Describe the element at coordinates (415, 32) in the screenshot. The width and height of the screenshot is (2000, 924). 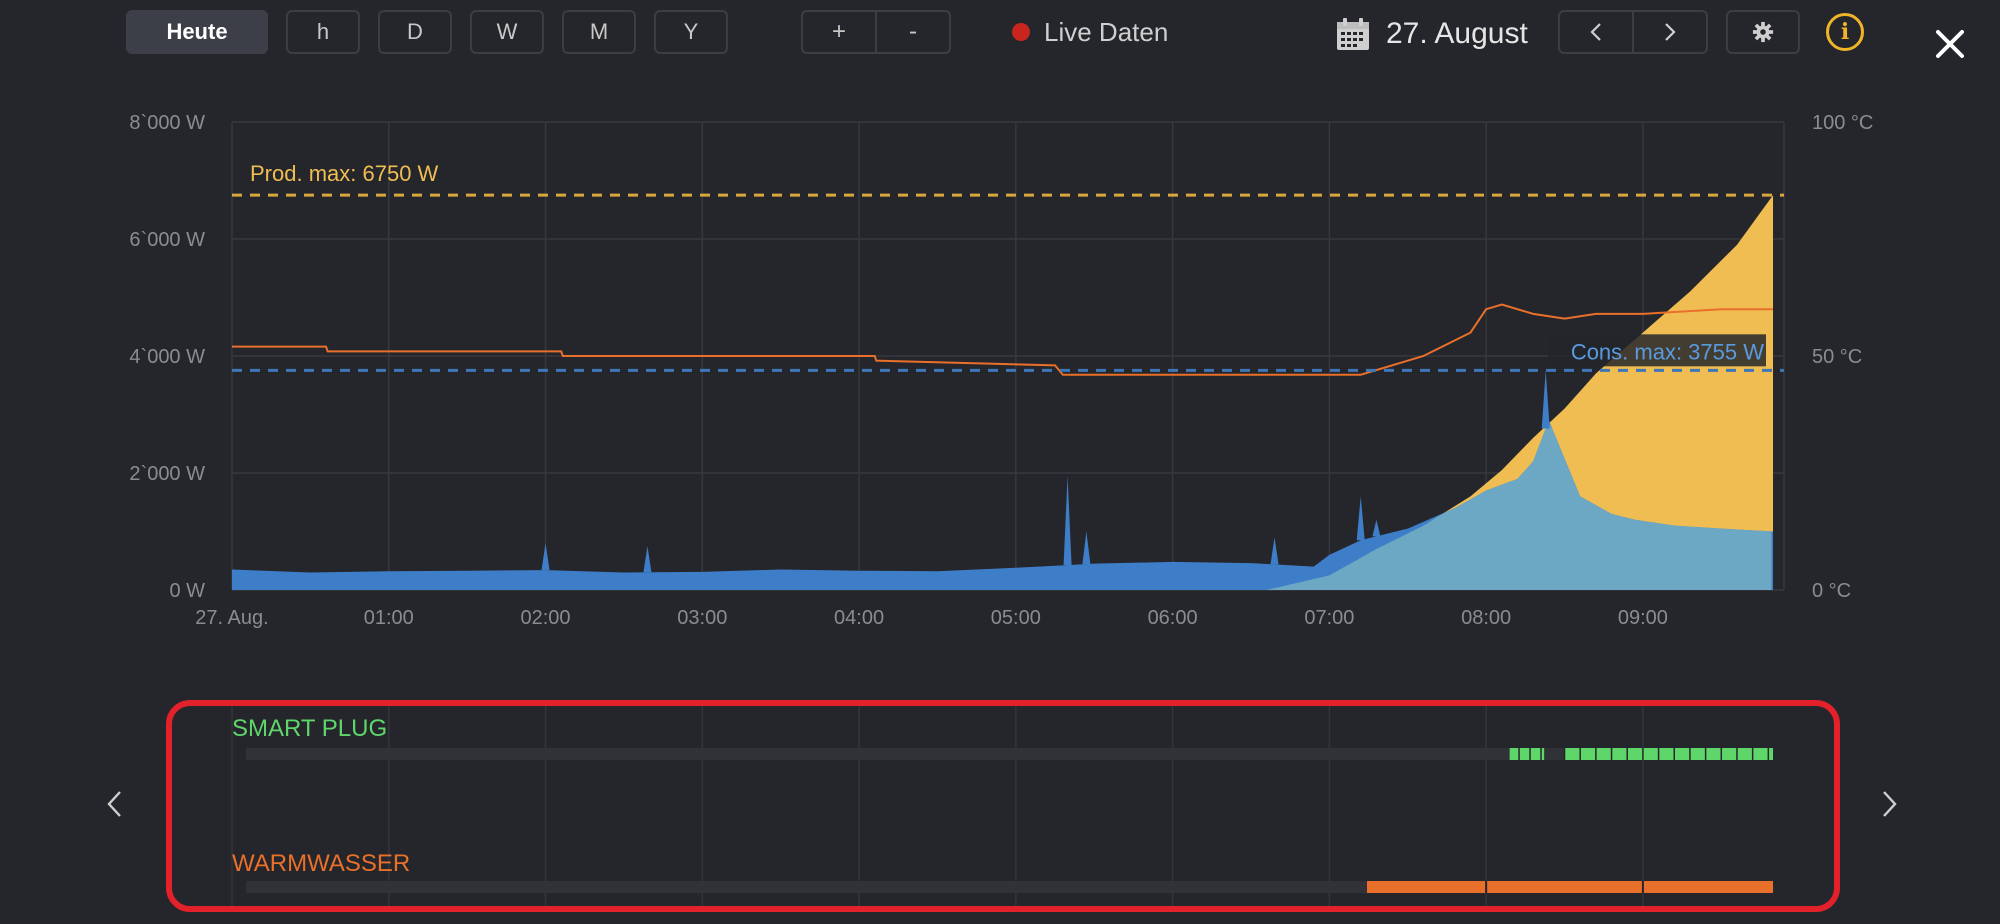
I see `range-day-button: D` at that location.